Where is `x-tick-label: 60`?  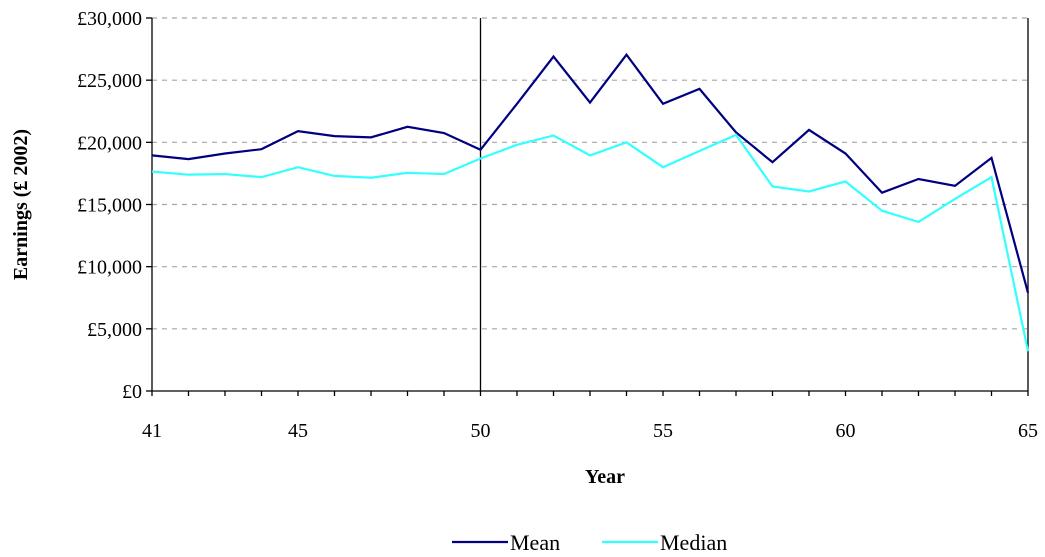
x-tick-label: 60 is located at coordinates (846, 431).